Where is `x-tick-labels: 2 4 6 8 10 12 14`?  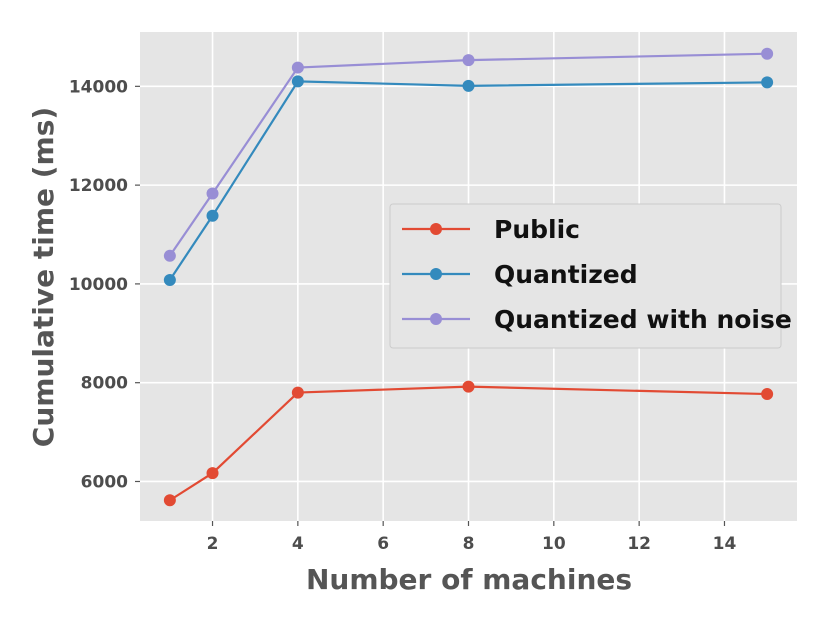
x-tick-labels: 2 4 6 8 10 12 14 is located at coordinates (472, 537).